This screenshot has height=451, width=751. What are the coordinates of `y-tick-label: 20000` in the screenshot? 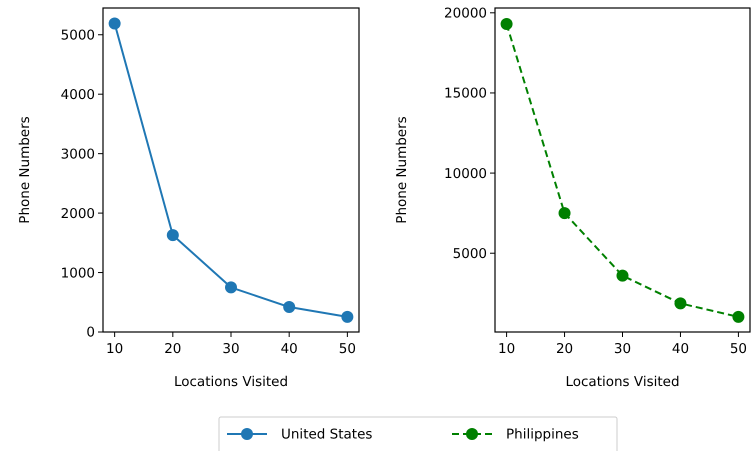 It's located at (465, 14).